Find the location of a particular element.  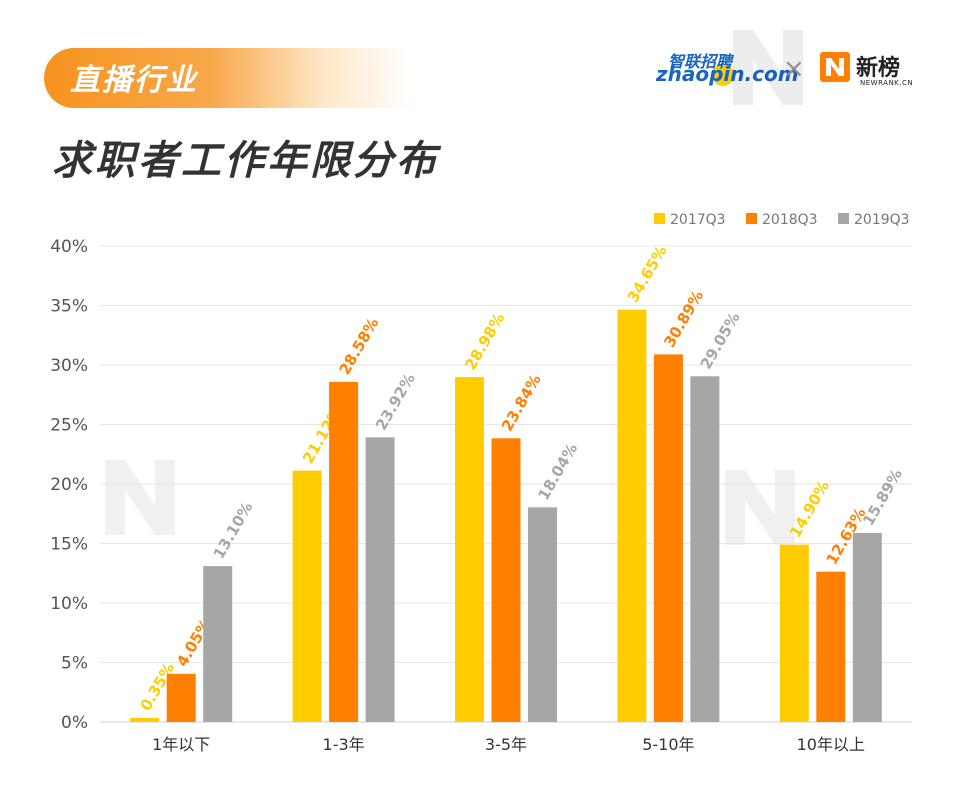

header-tag-background is located at coordinates (229, 78).